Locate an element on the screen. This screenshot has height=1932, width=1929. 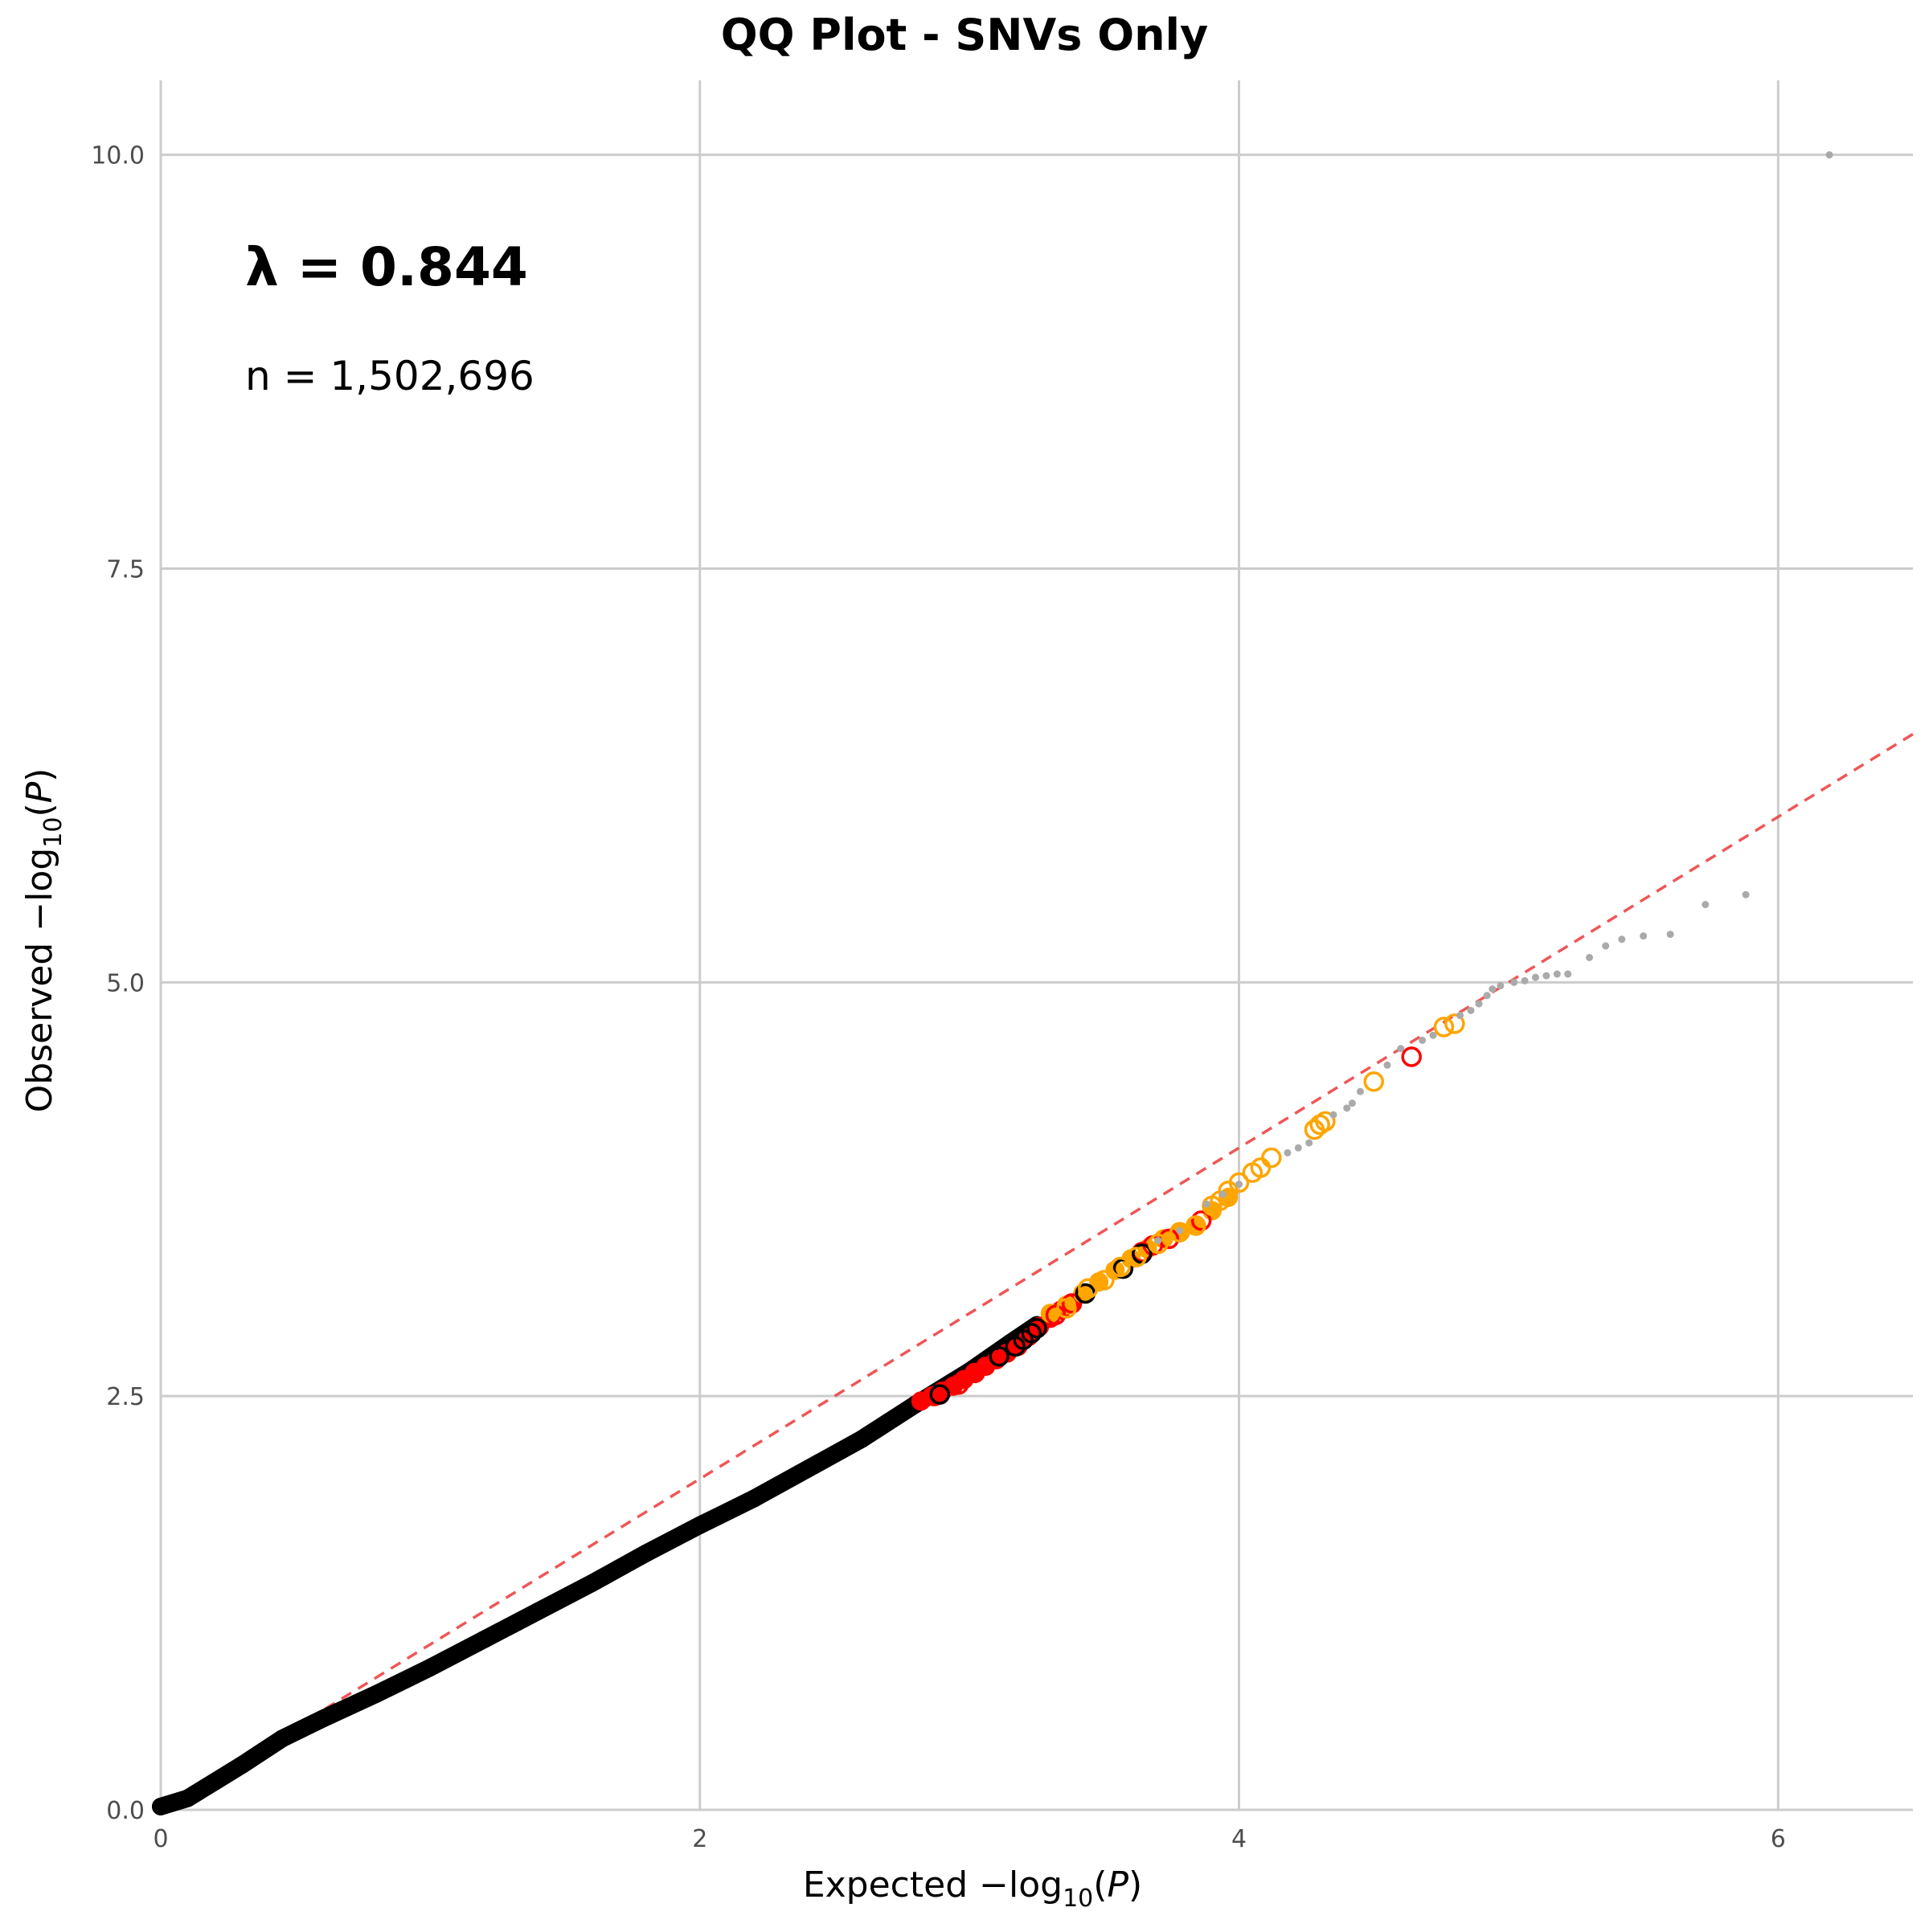
y-axis-title-subscript: 10 is located at coordinates (53, 832).